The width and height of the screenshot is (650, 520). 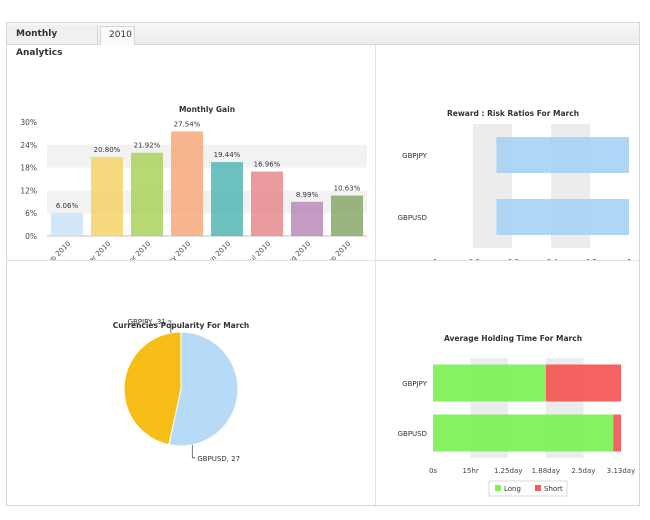 I want to click on pie-label-gbpusd: GBPUSD, 27, so click(x=218, y=459).